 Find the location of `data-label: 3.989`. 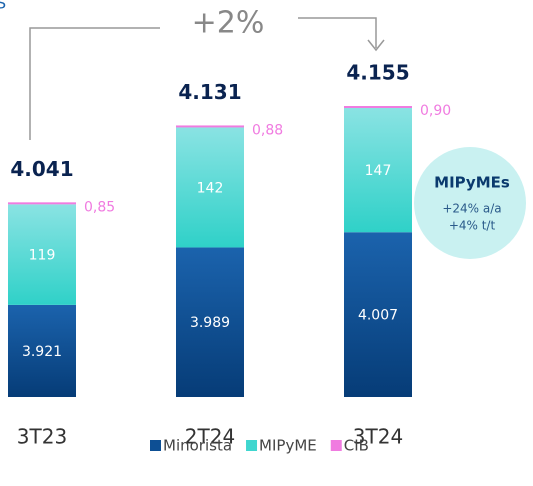

data-label: 3.989 is located at coordinates (210, 323).